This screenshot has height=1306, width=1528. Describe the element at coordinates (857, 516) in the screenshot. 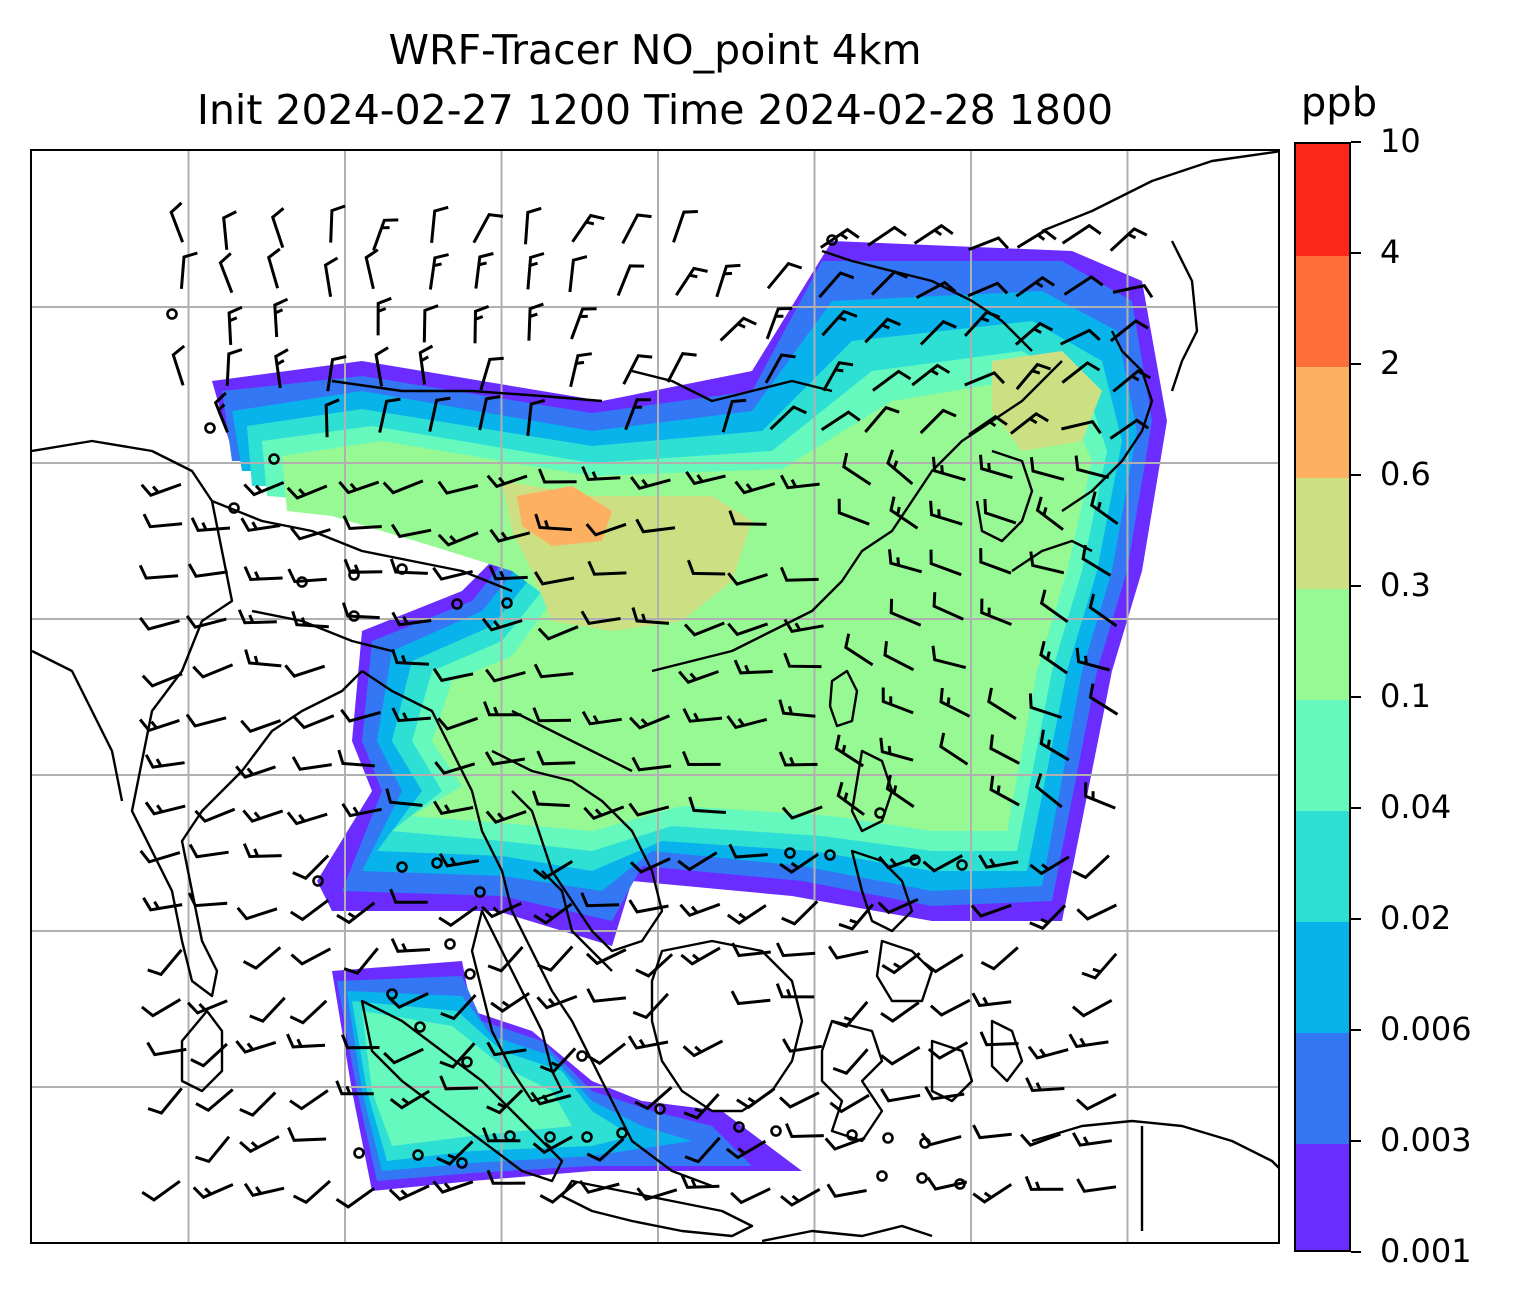

I see `coastline-china` at that location.